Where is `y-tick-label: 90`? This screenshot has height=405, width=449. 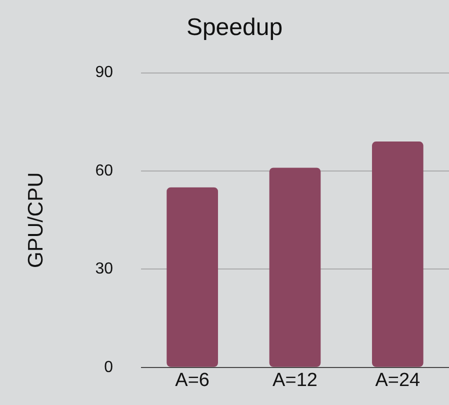 y-tick-label: 90 is located at coordinates (104, 73).